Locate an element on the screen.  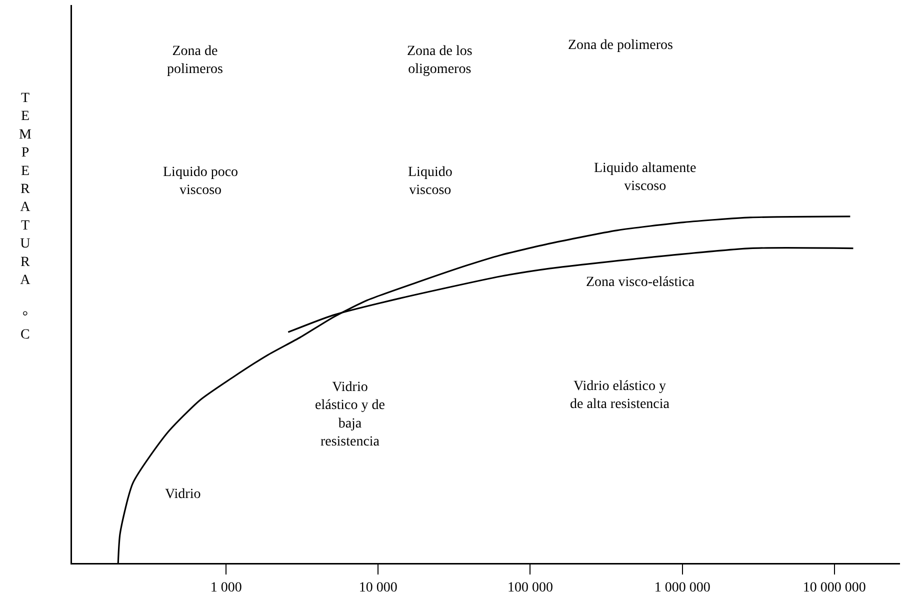
text: Liquido altamente viscoso is located at coordinates (645, 177).